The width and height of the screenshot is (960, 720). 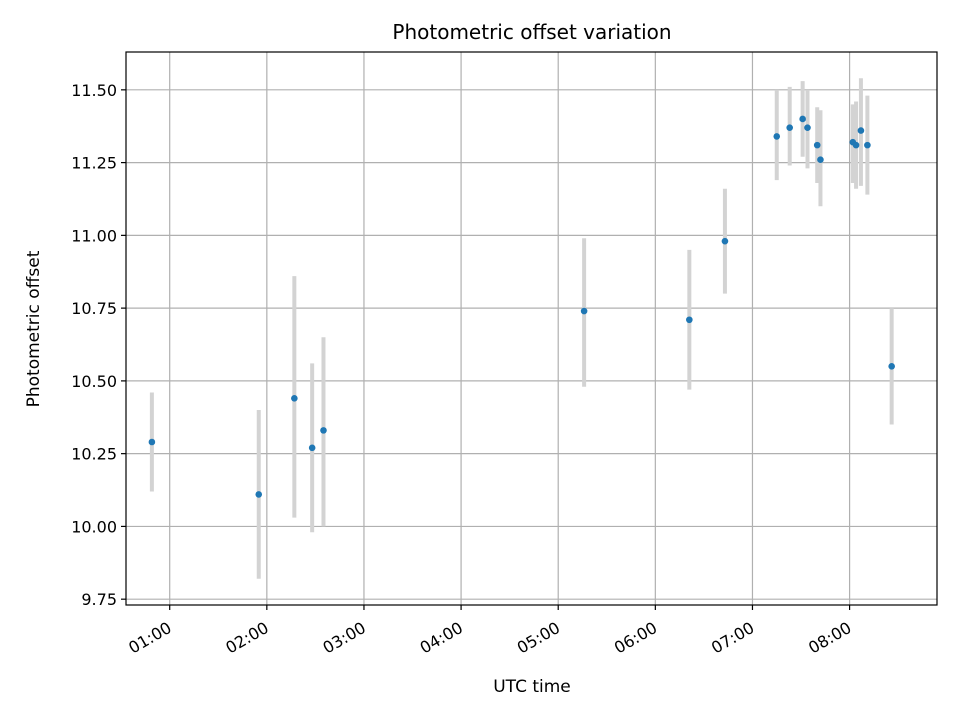 What do you see at coordinates (98, 345) in the screenshot?
I see `y-axis-ticks: 9.75 10.00 10.25 10.50 10.75 11.00 11.25 11.50` at bounding box center [98, 345].